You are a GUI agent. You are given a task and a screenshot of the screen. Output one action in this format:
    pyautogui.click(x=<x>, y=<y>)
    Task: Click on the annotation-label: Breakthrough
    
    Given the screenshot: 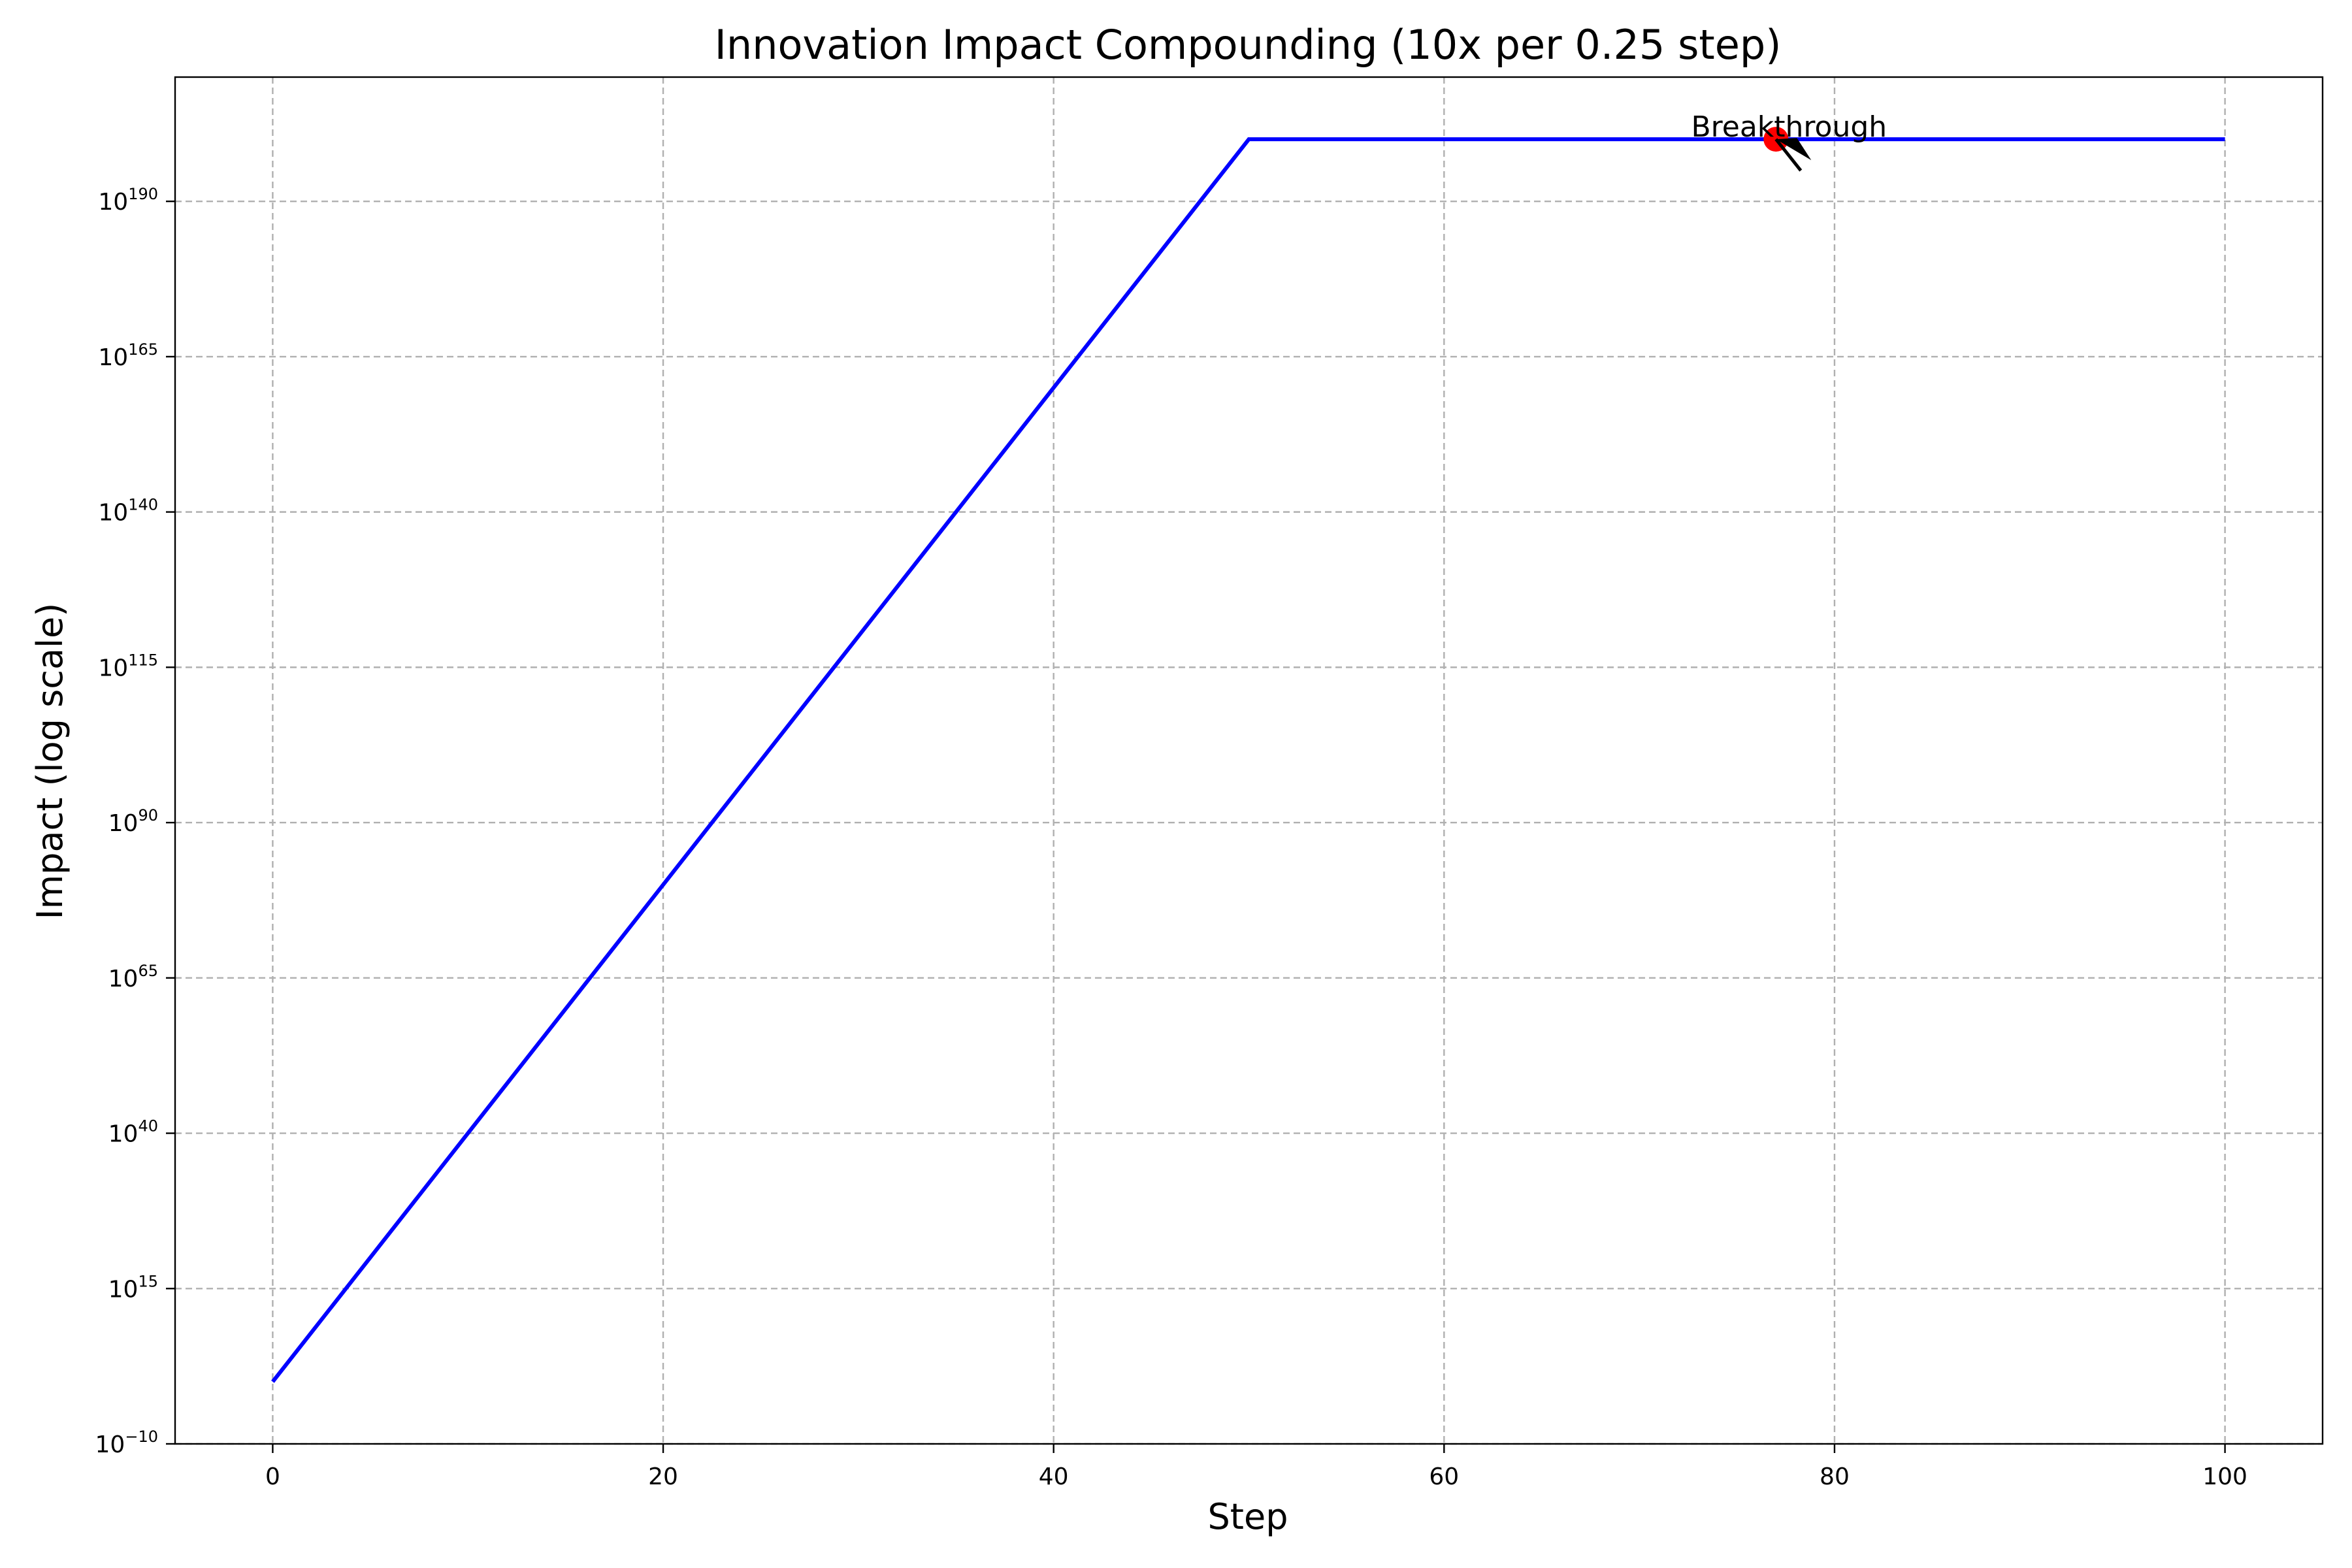 What is the action you would take?
    pyautogui.click(x=1789, y=127)
    